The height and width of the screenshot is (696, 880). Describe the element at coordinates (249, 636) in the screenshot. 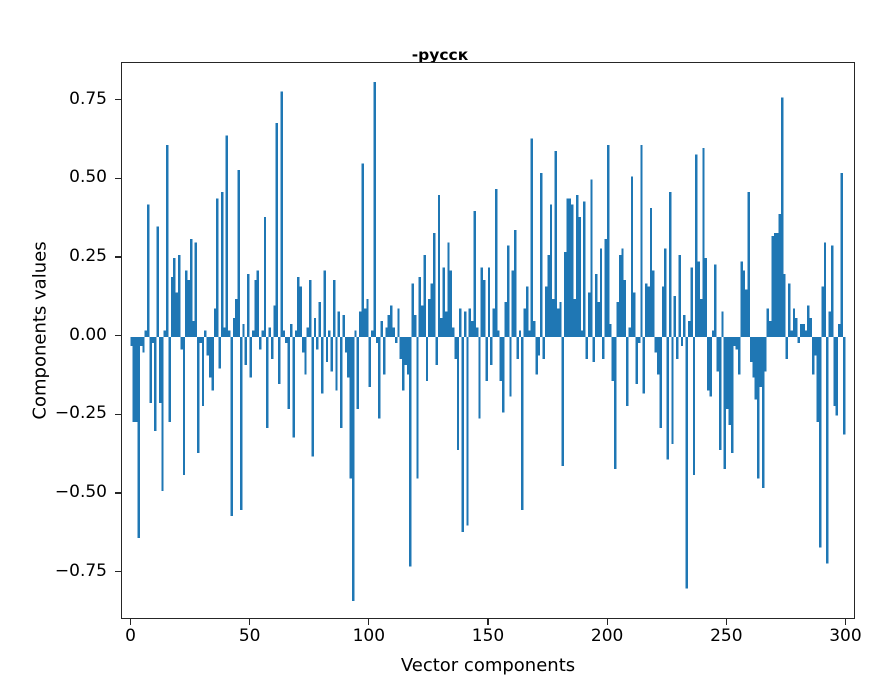

I see `x-tick-label: 50` at that location.